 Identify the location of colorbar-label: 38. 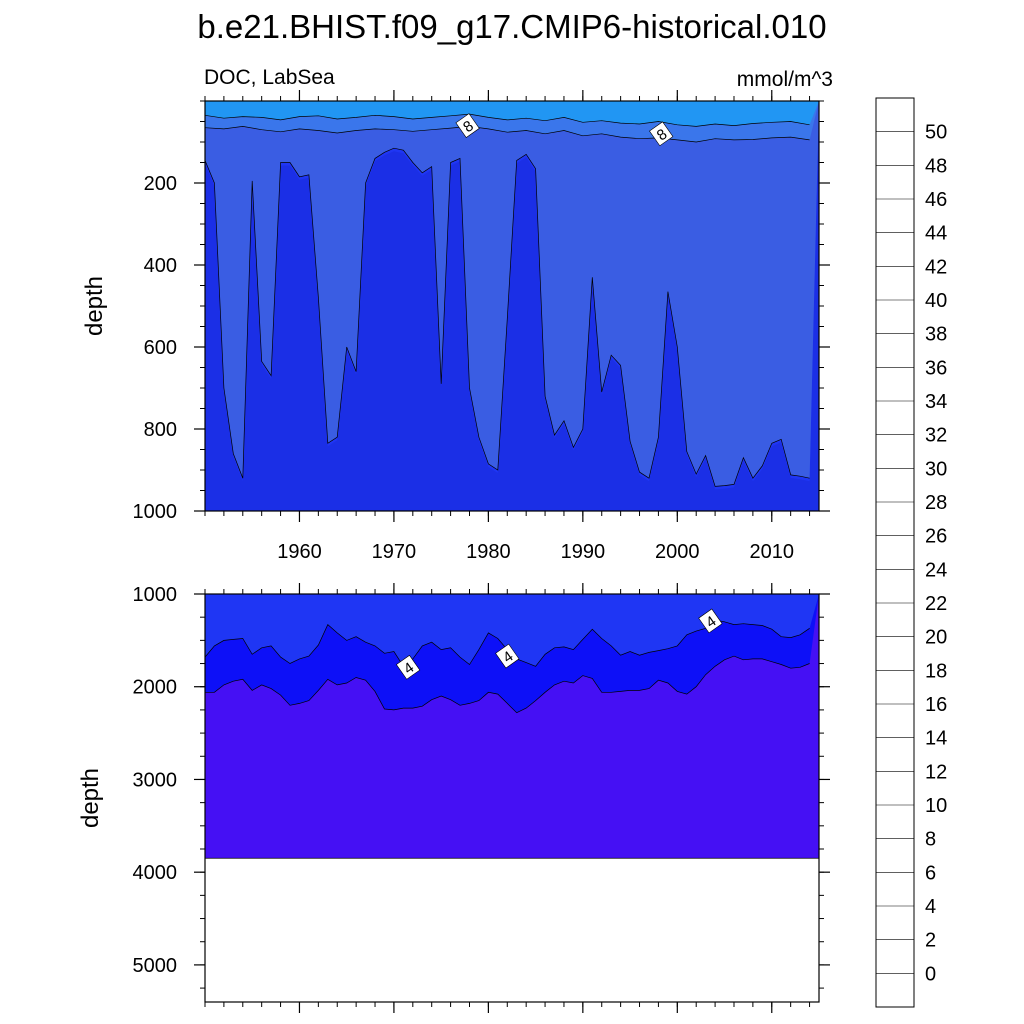
(936, 335).